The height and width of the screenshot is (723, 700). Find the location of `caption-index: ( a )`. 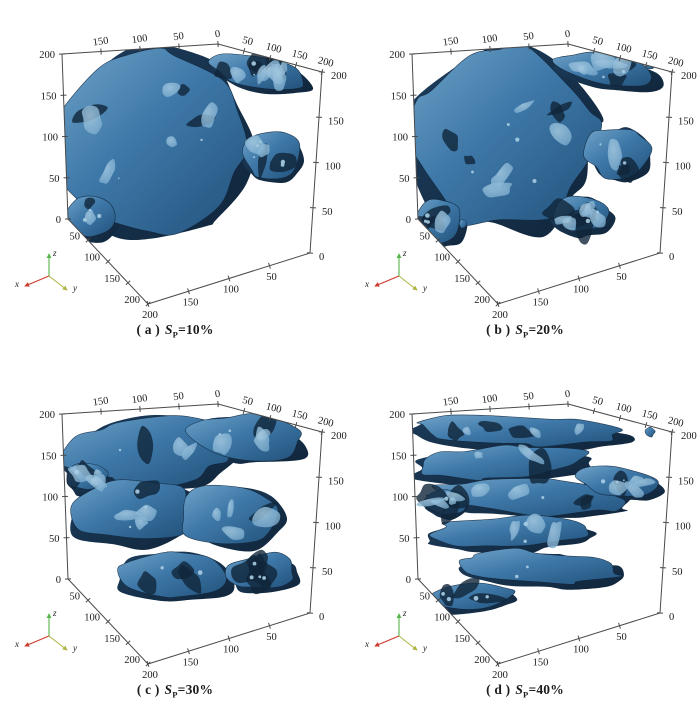

caption-index: ( a ) is located at coordinates (148, 329).